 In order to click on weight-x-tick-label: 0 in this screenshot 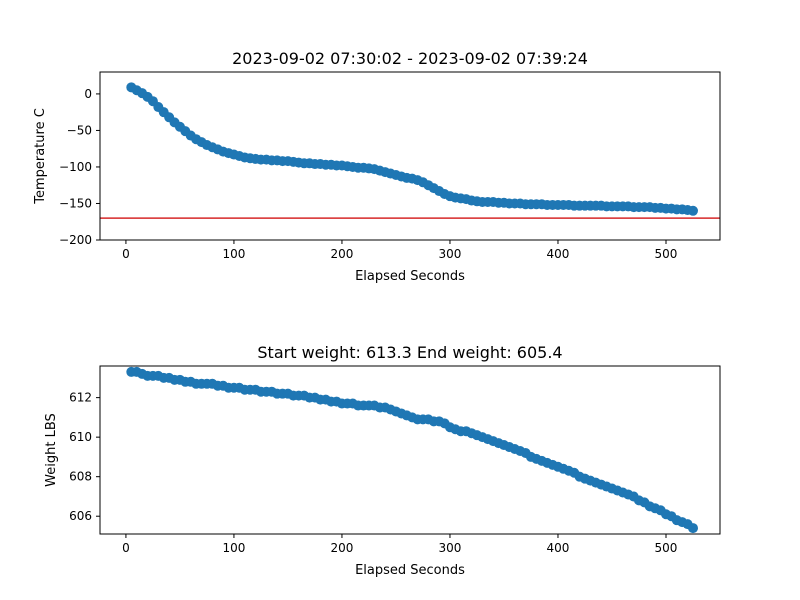, I will do `click(126, 548)`.